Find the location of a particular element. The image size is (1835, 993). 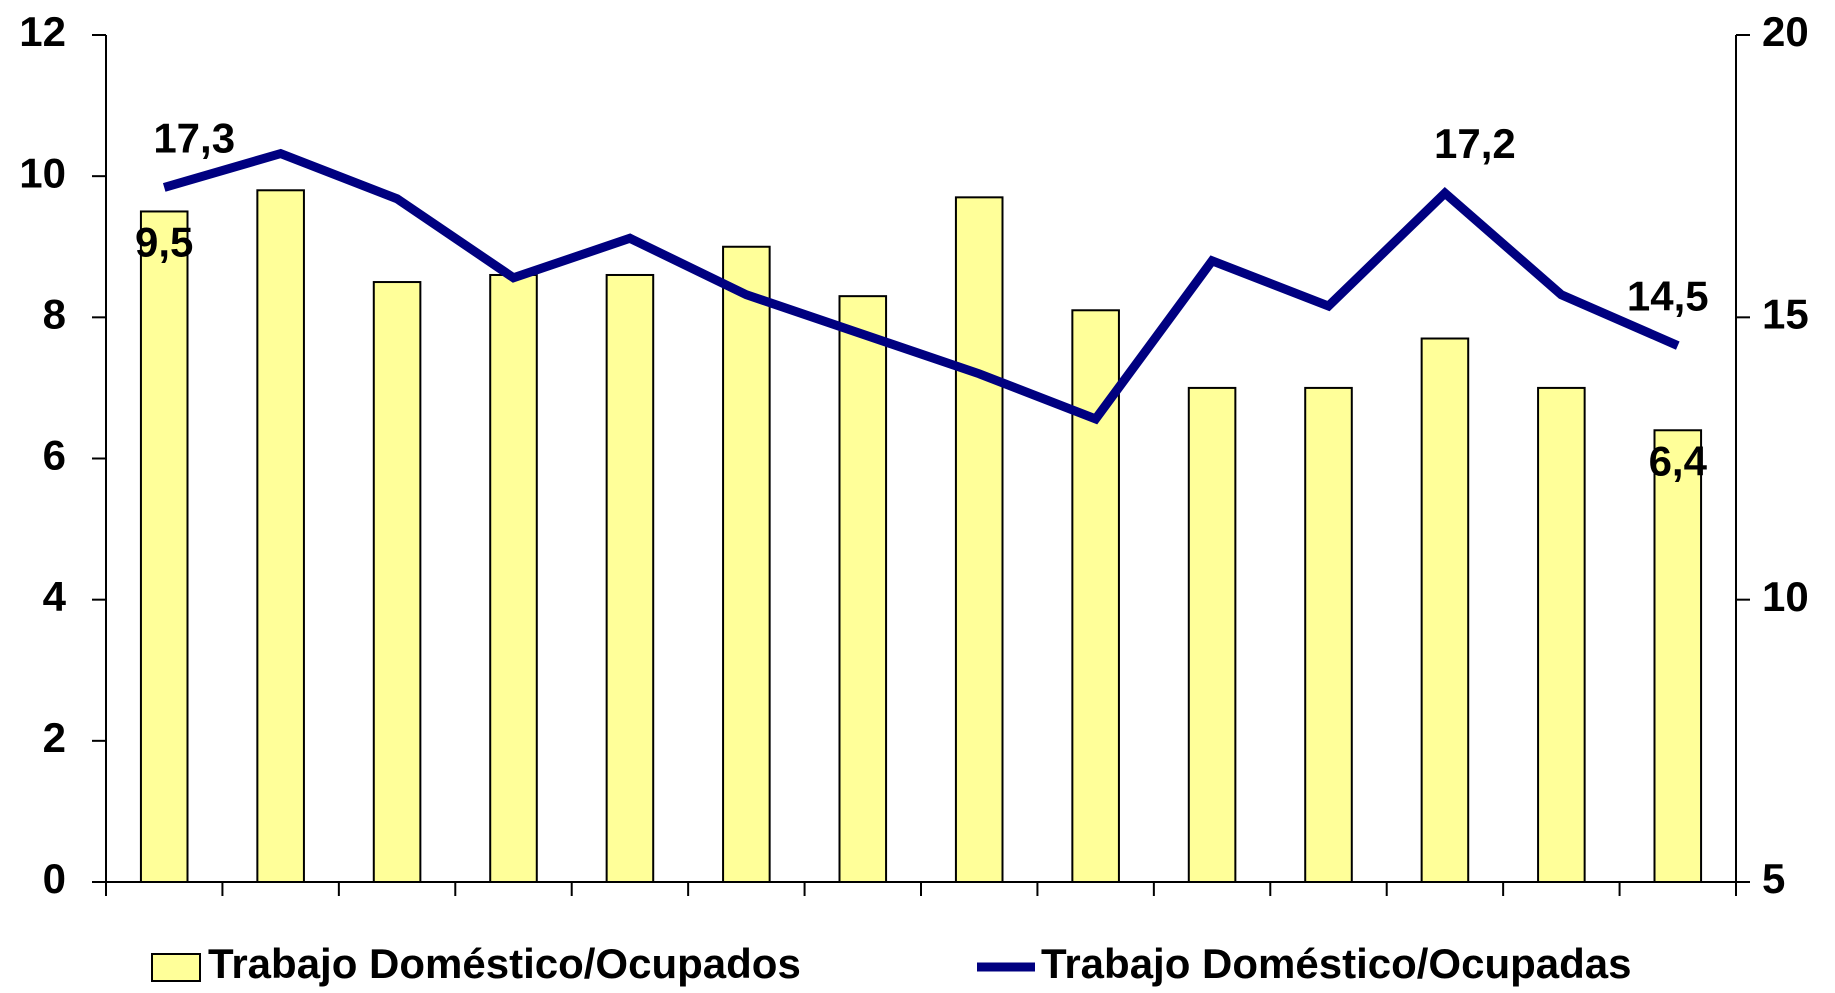

y-tick-label: 6 is located at coordinates (54, 455).